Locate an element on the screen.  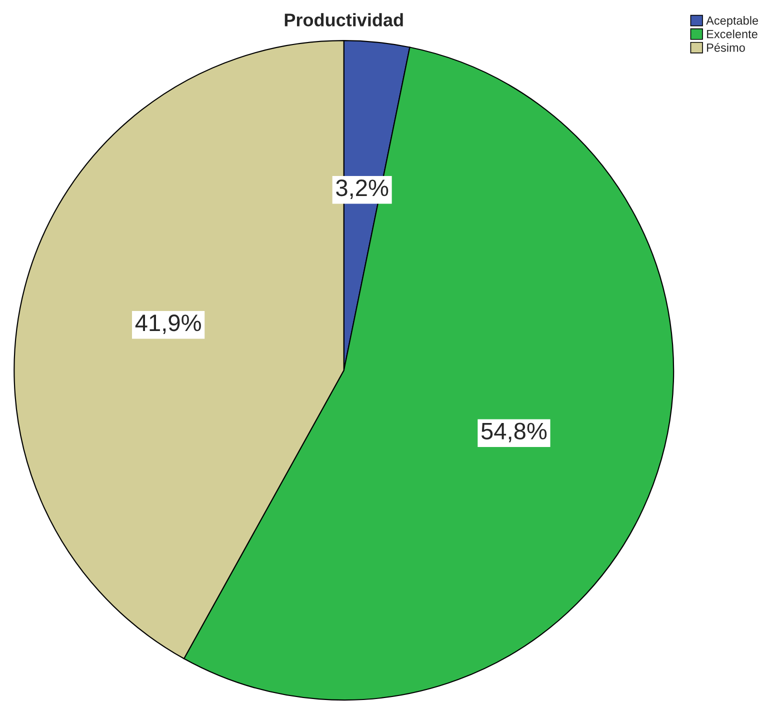
legend-label: Pésimo is located at coordinates (726, 47).